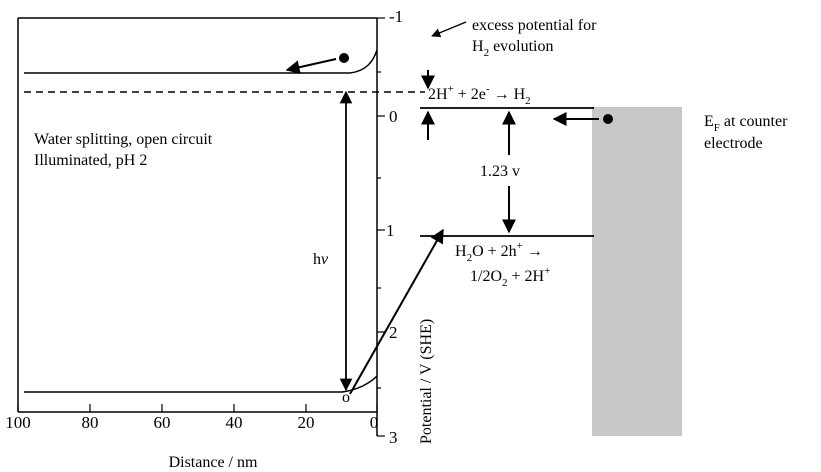  Describe the element at coordinates (18, 422) in the screenshot. I see `x-tick-100: 100` at that location.